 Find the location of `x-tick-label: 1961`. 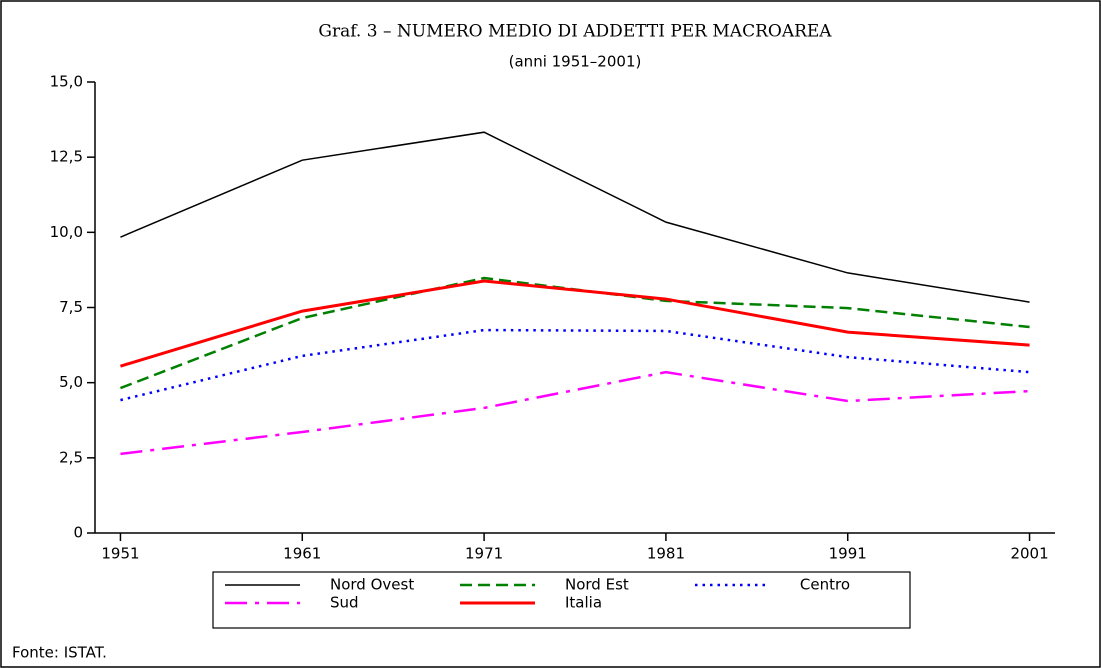

x-tick-label: 1961 is located at coordinates (302, 554).